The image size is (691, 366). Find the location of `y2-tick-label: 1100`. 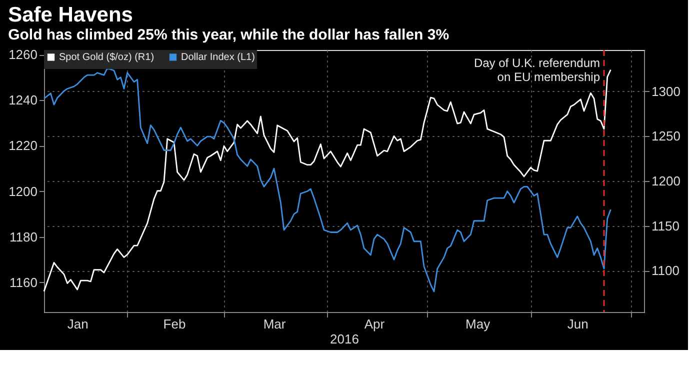

y2-tick-label: 1100 is located at coordinates (666, 270).